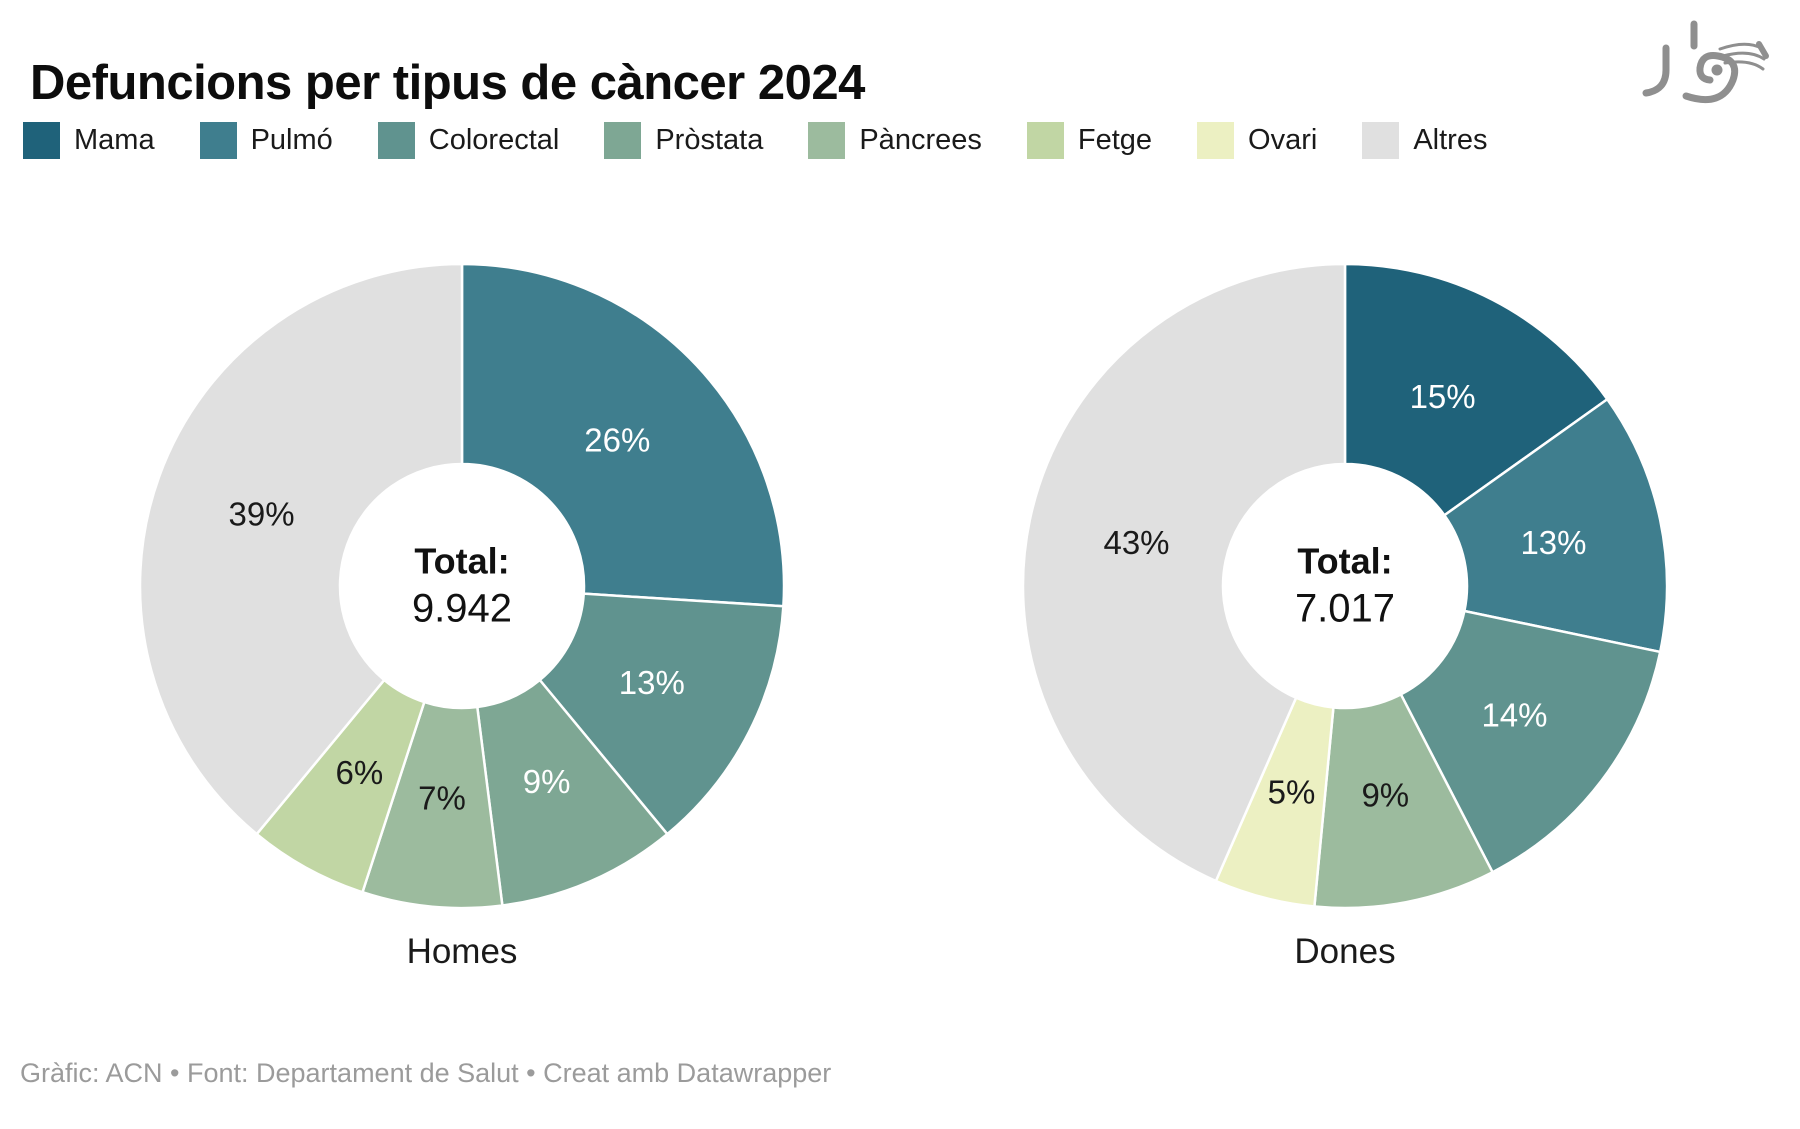 This screenshot has width=1800, height=1129. What do you see at coordinates (41, 140) in the screenshot?
I see `legend-swatch-mama` at bounding box center [41, 140].